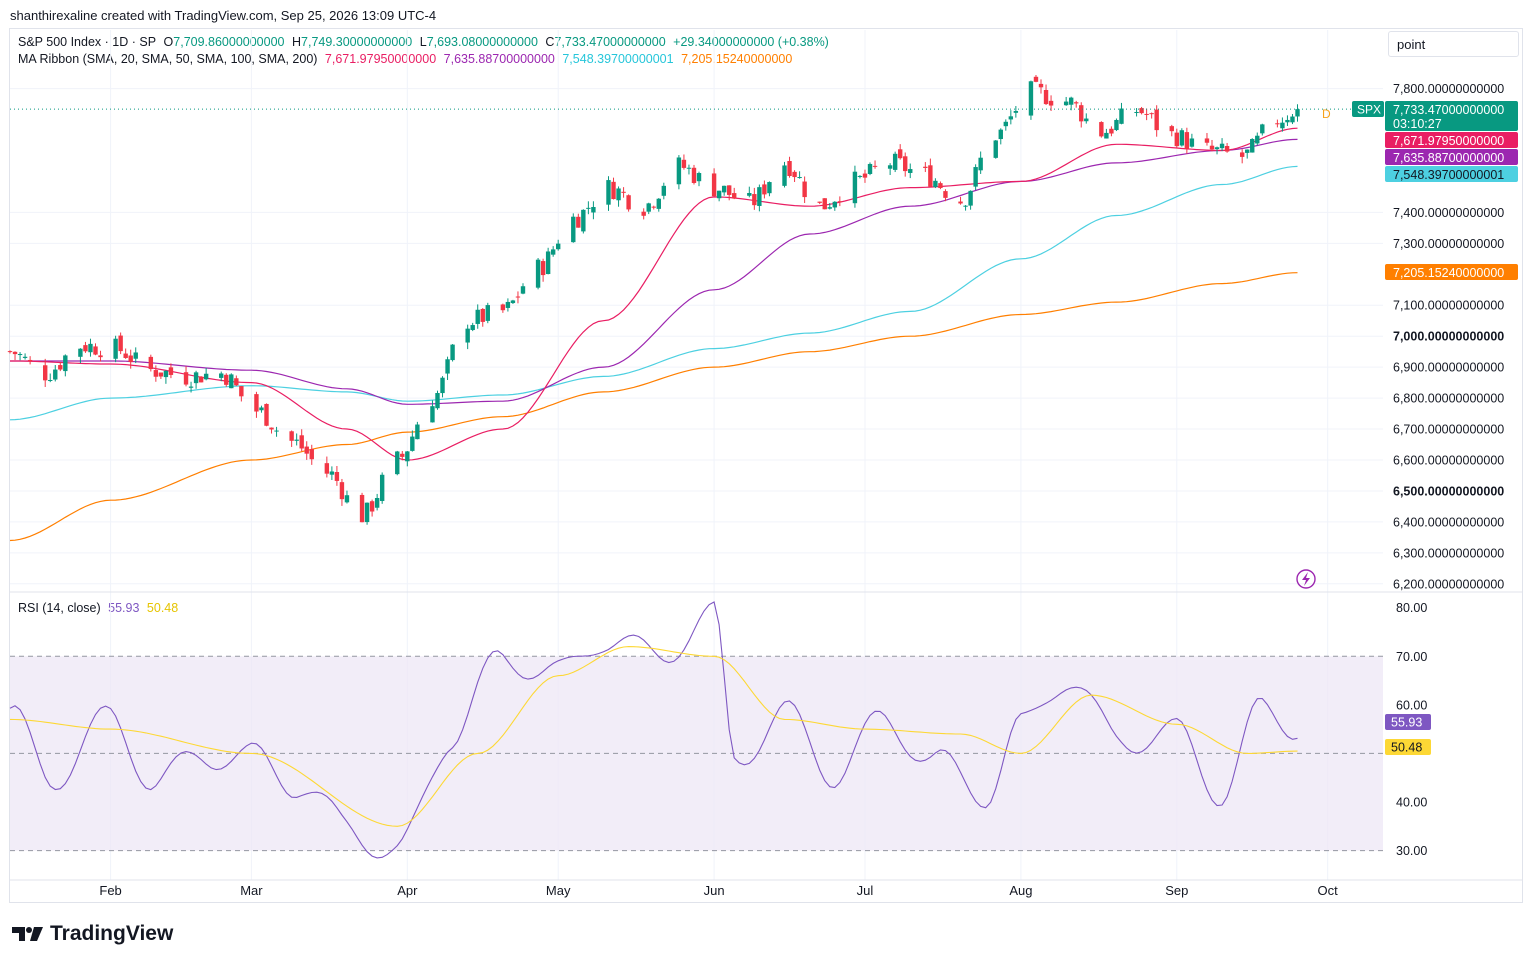  Describe the element at coordinates (1453, 44) in the screenshot. I see `scale-mode-selector: point` at that location.